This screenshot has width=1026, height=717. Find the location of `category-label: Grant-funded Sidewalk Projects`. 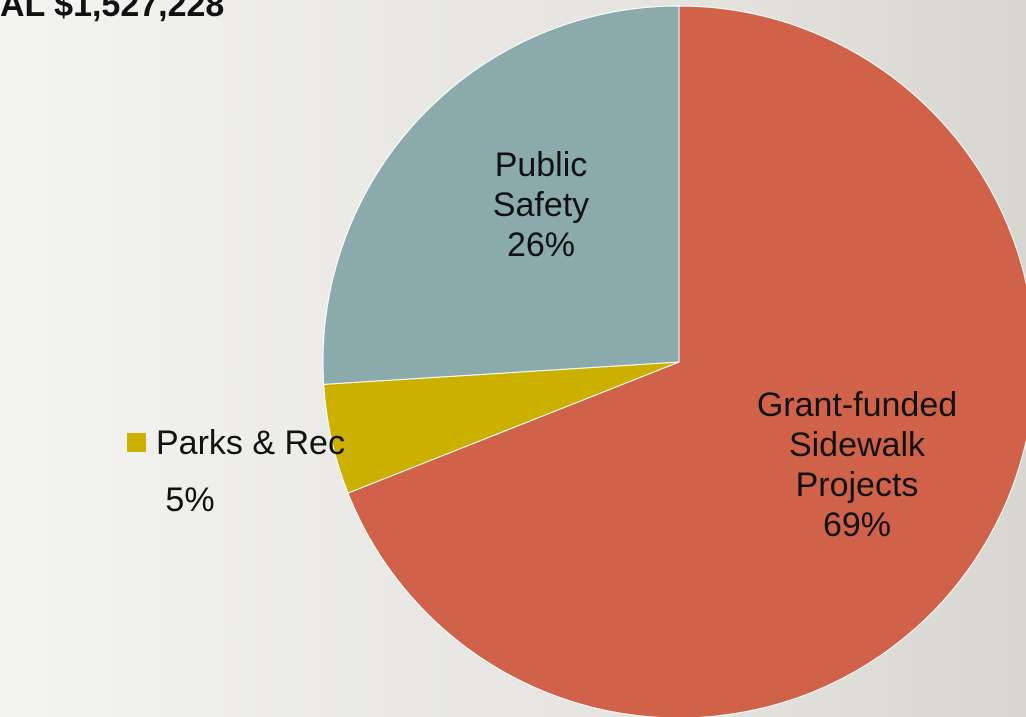

category-label: Grant-funded Sidewalk Projects is located at coordinates (857, 445).